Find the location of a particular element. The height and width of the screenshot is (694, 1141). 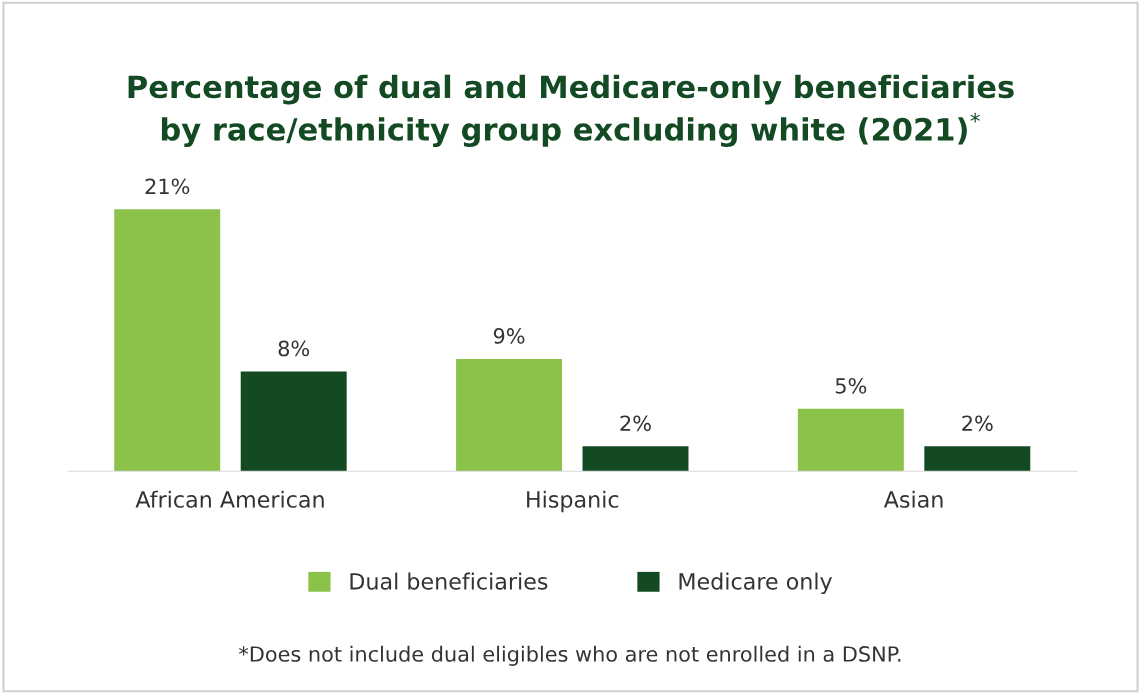

legend-label: Dual beneficiaries is located at coordinates (449, 581).